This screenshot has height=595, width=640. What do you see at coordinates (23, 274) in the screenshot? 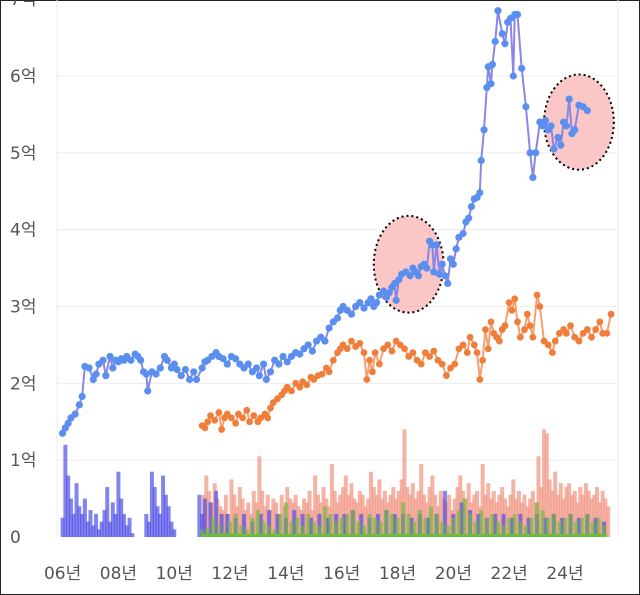
I see `y-axis-labels: 0 1억 2억 3억 4억 5억 6억 7억` at bounding box center [23, 274].